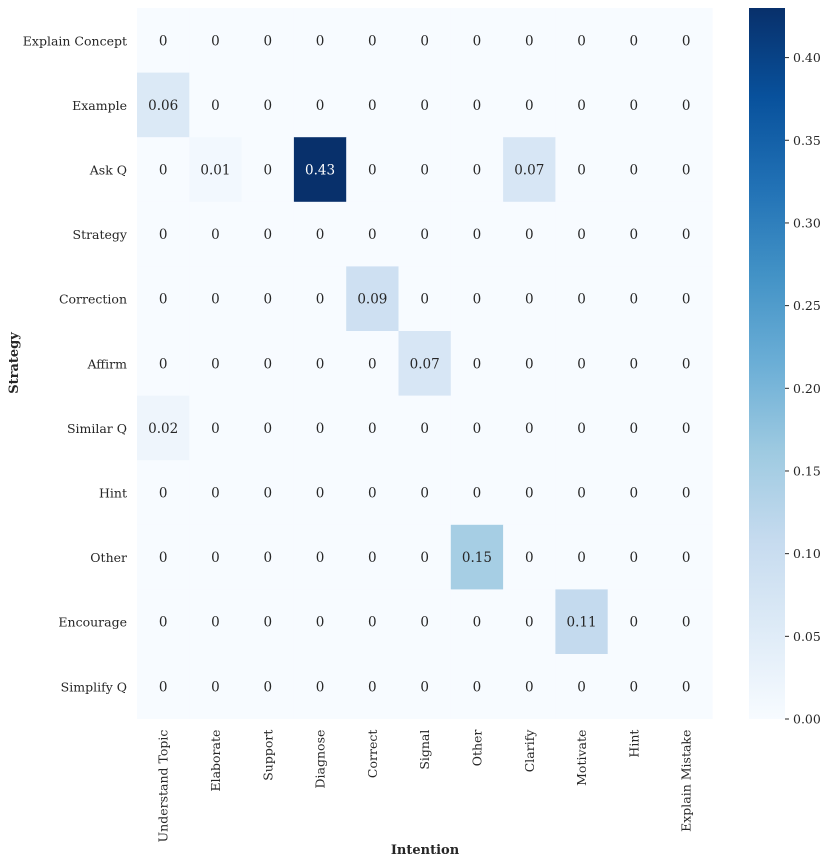 The width and height of the screenshot is (830, 865). Describe the element at coordinates (100, 234) in the screenshot. I see `y-tick-label: Strategy` at that location.